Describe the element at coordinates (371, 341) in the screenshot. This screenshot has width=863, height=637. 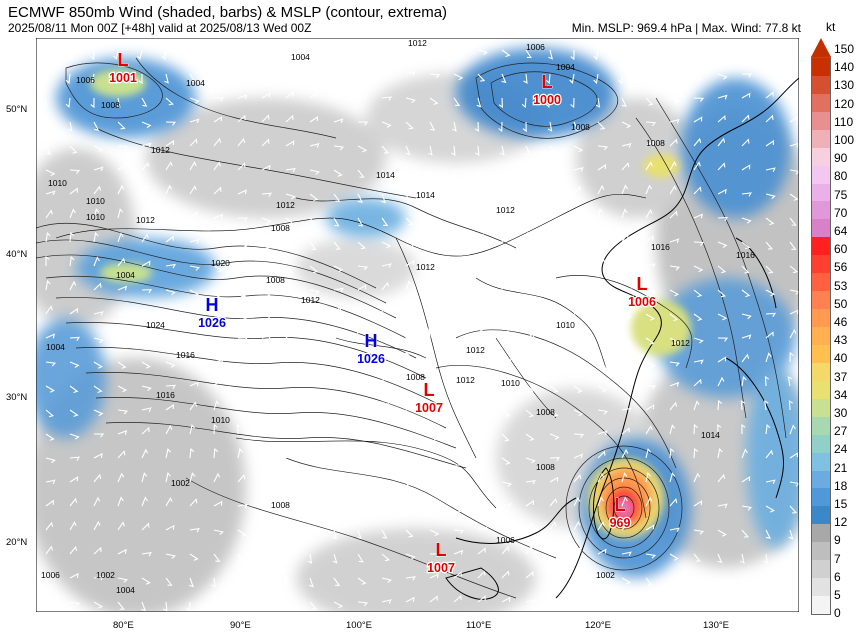
I see `pressure-center-letter: H` at that location.